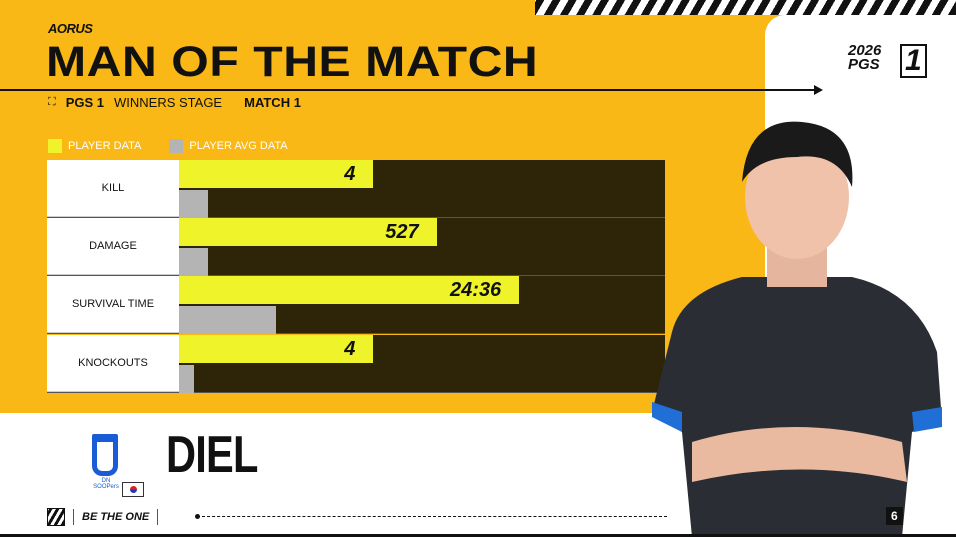 The height and width of the screenshot is (537, 956). What do you see at coordinates (894, 516) in the screenshot?
I see `page-number: 6` at bounding box center [894, 516].